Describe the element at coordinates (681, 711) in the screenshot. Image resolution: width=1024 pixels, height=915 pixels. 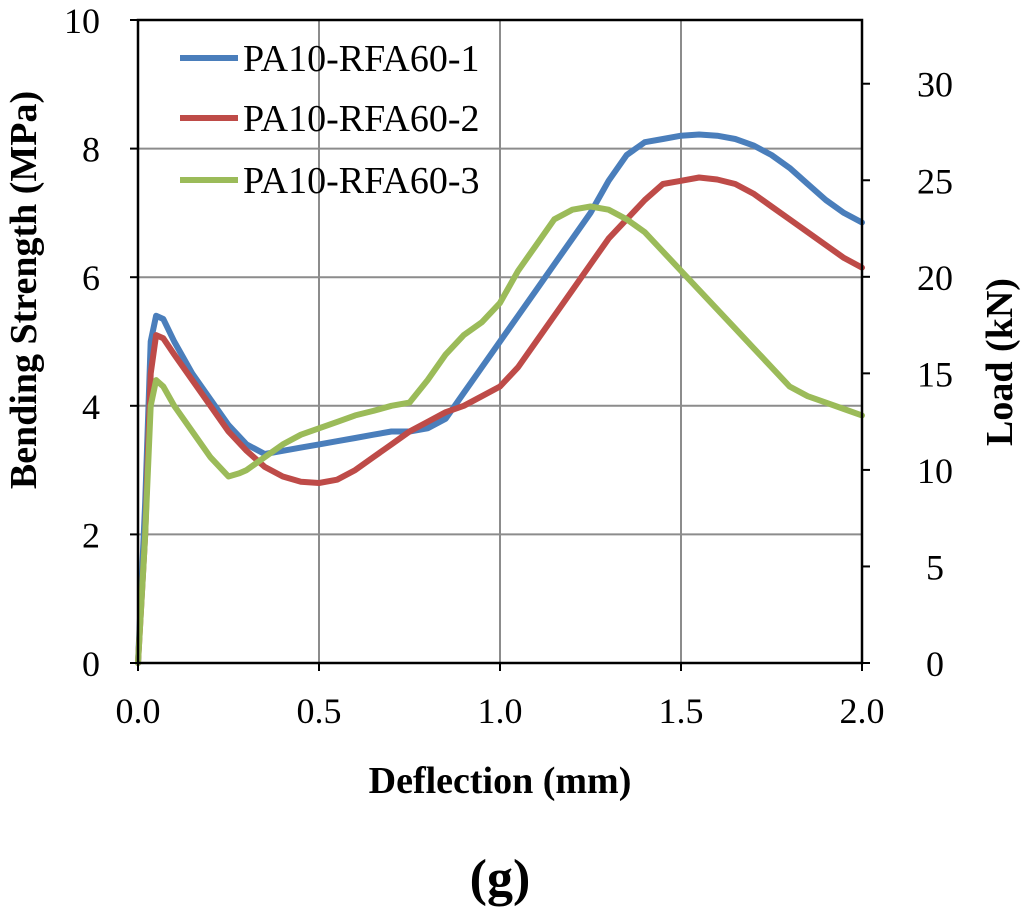
I see `x-tick-label: 1.5` at that location.